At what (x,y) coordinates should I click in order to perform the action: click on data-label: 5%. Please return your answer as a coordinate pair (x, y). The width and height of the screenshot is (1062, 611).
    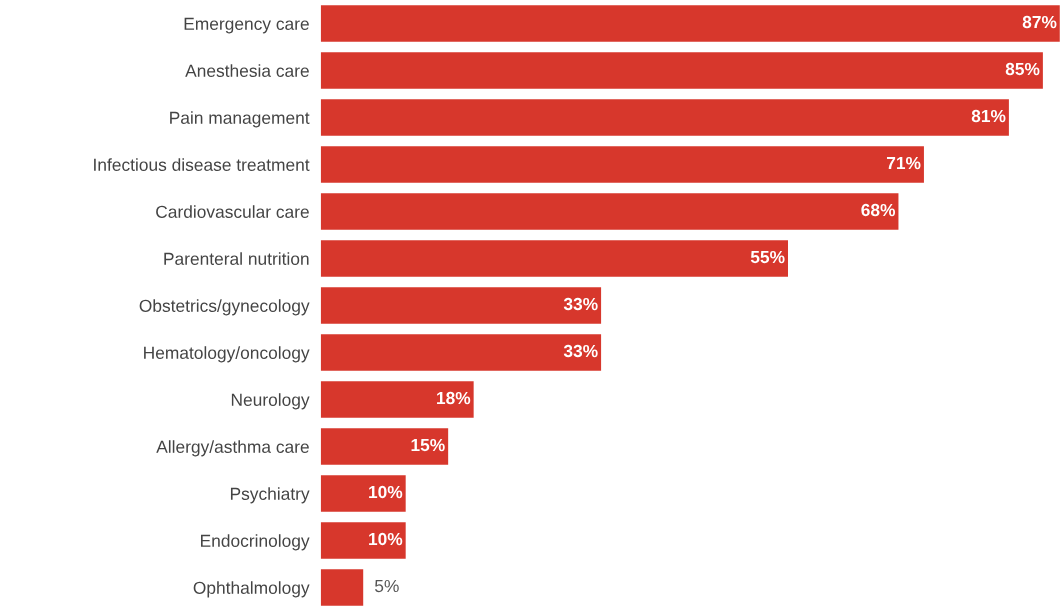
    Looking at the image, I should click on (386, 586).